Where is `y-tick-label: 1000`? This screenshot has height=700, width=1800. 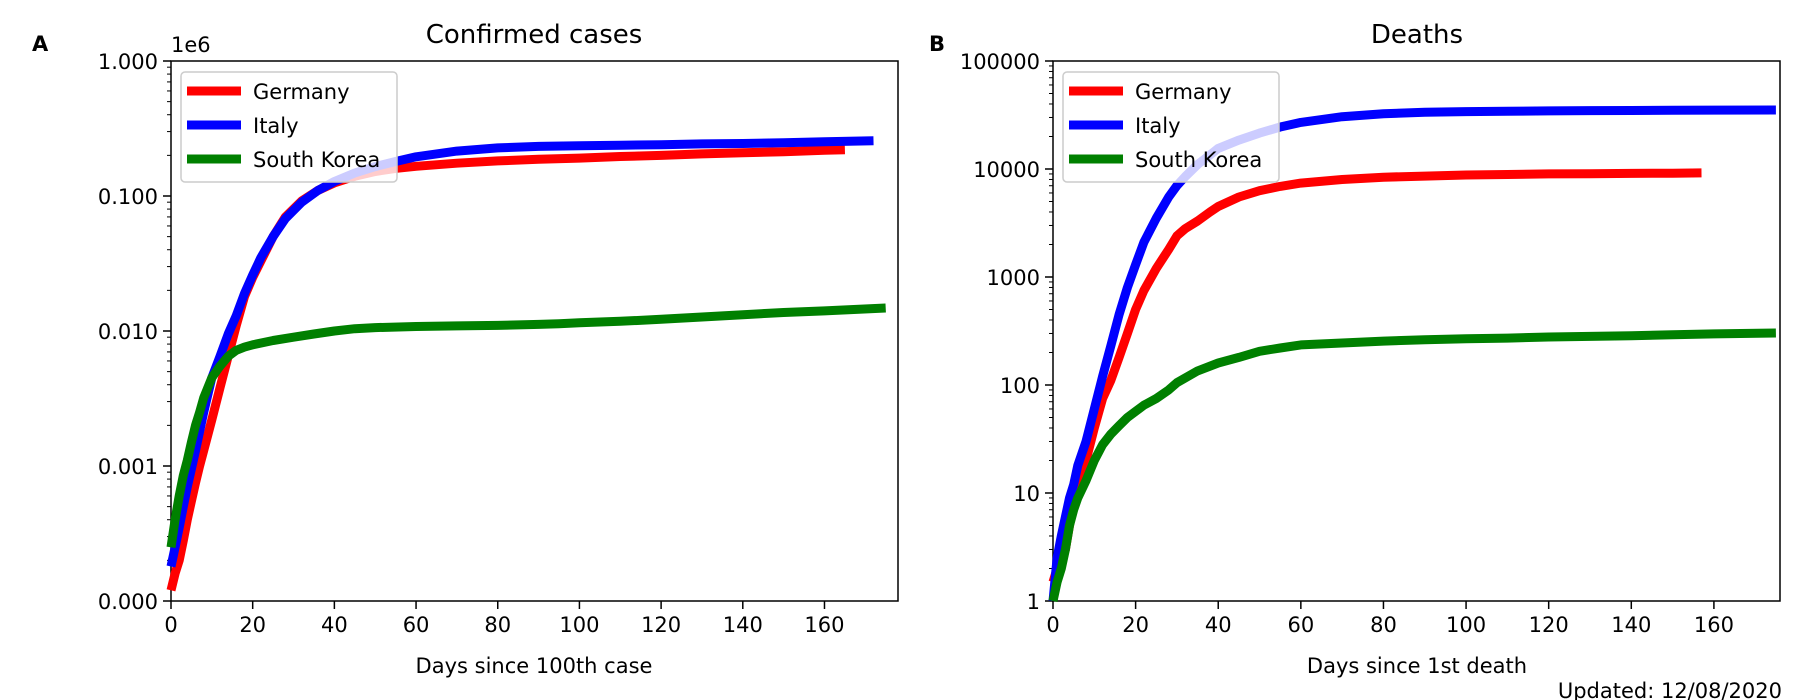 y-tick-label: 1000 is located at coordinates (1013, 278).